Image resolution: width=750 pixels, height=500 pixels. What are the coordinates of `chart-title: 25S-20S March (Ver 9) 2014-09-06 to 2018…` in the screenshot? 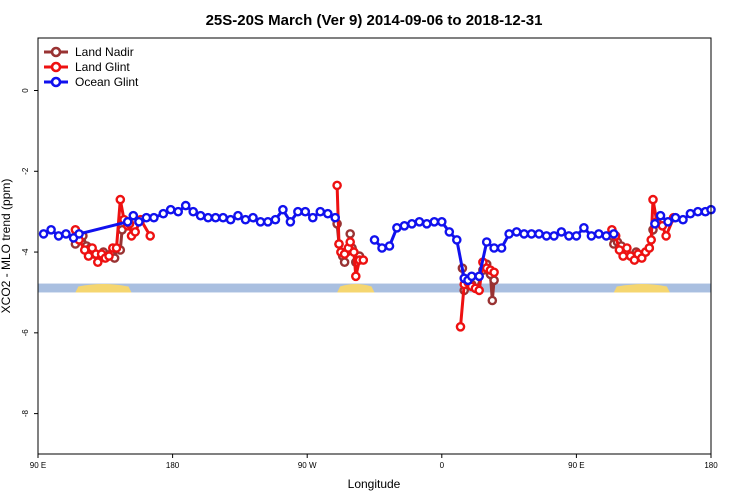 It's located at (374, 20).